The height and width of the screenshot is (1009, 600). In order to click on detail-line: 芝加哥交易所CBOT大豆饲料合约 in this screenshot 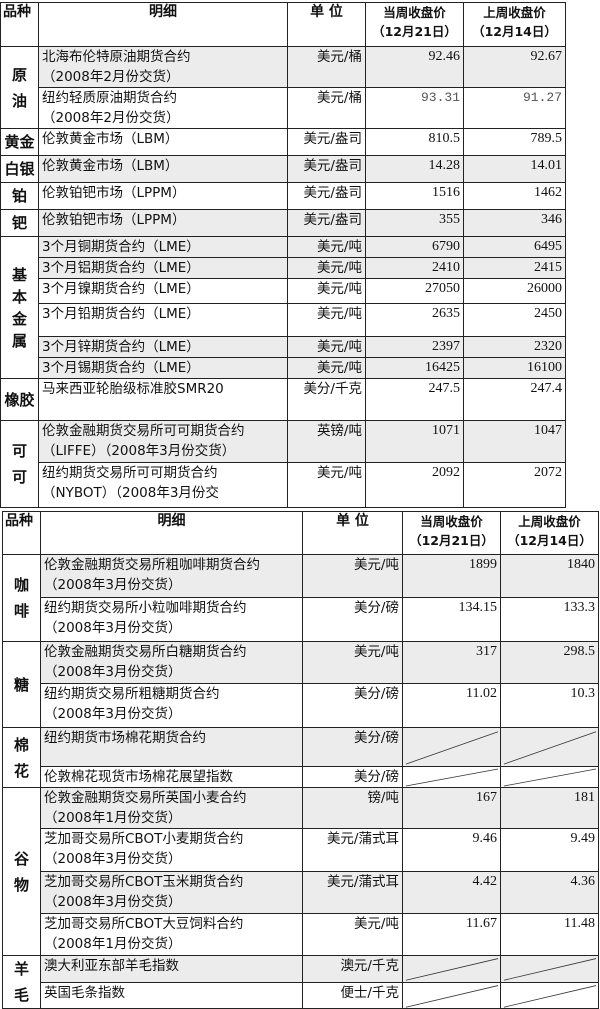, I will do `click(144, 924)`.